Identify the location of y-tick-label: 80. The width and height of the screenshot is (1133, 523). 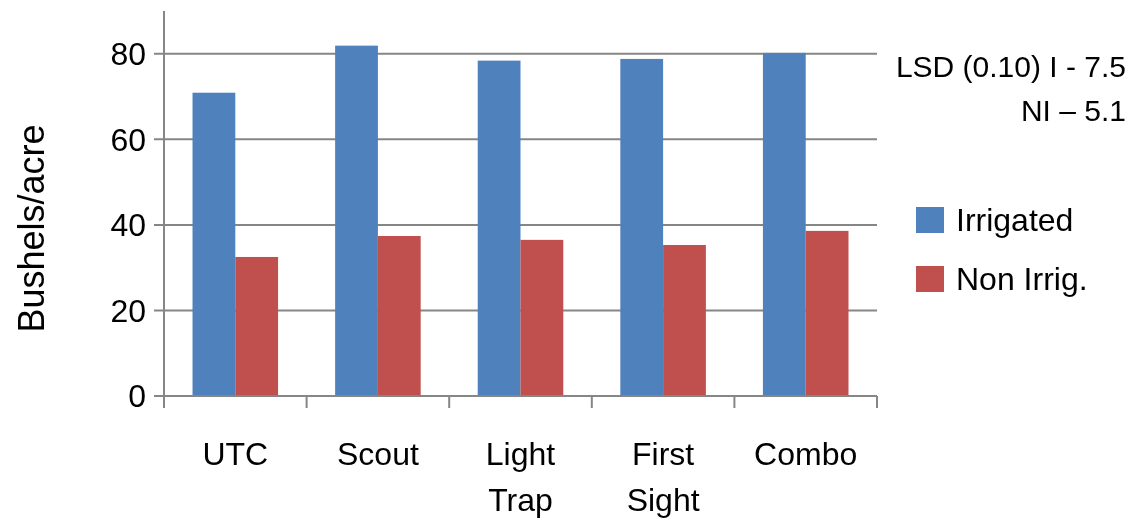
(128, 53).